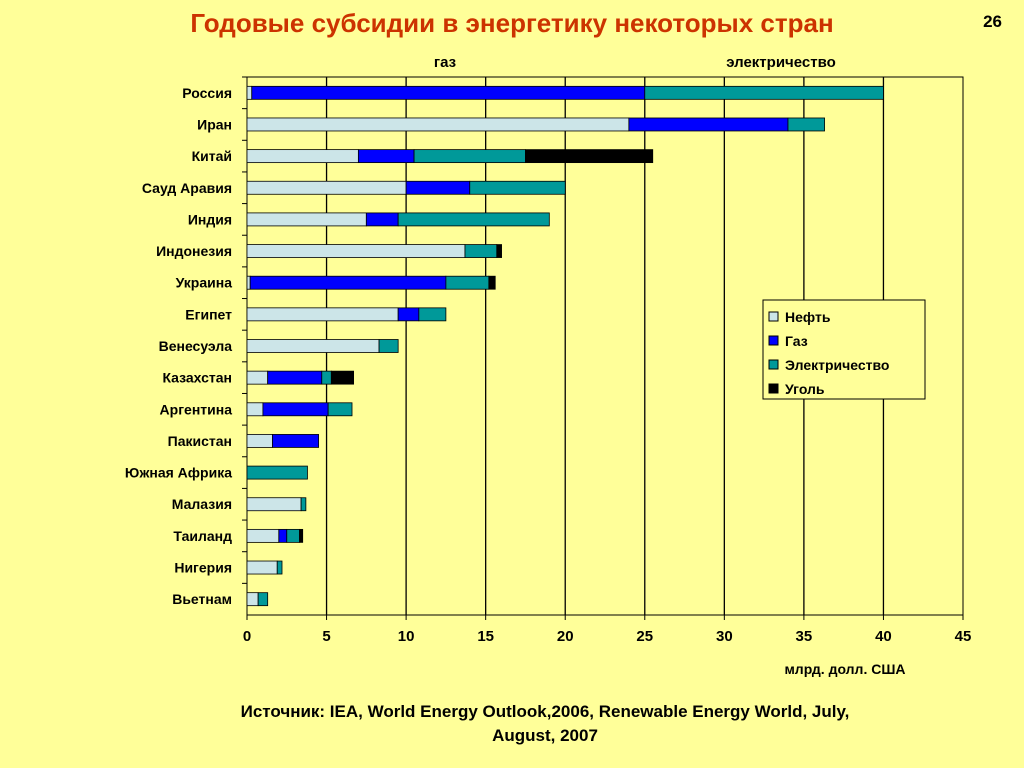 The image size is (1024, 768). I want to click on category-label: Малазия, so click(202, 504).